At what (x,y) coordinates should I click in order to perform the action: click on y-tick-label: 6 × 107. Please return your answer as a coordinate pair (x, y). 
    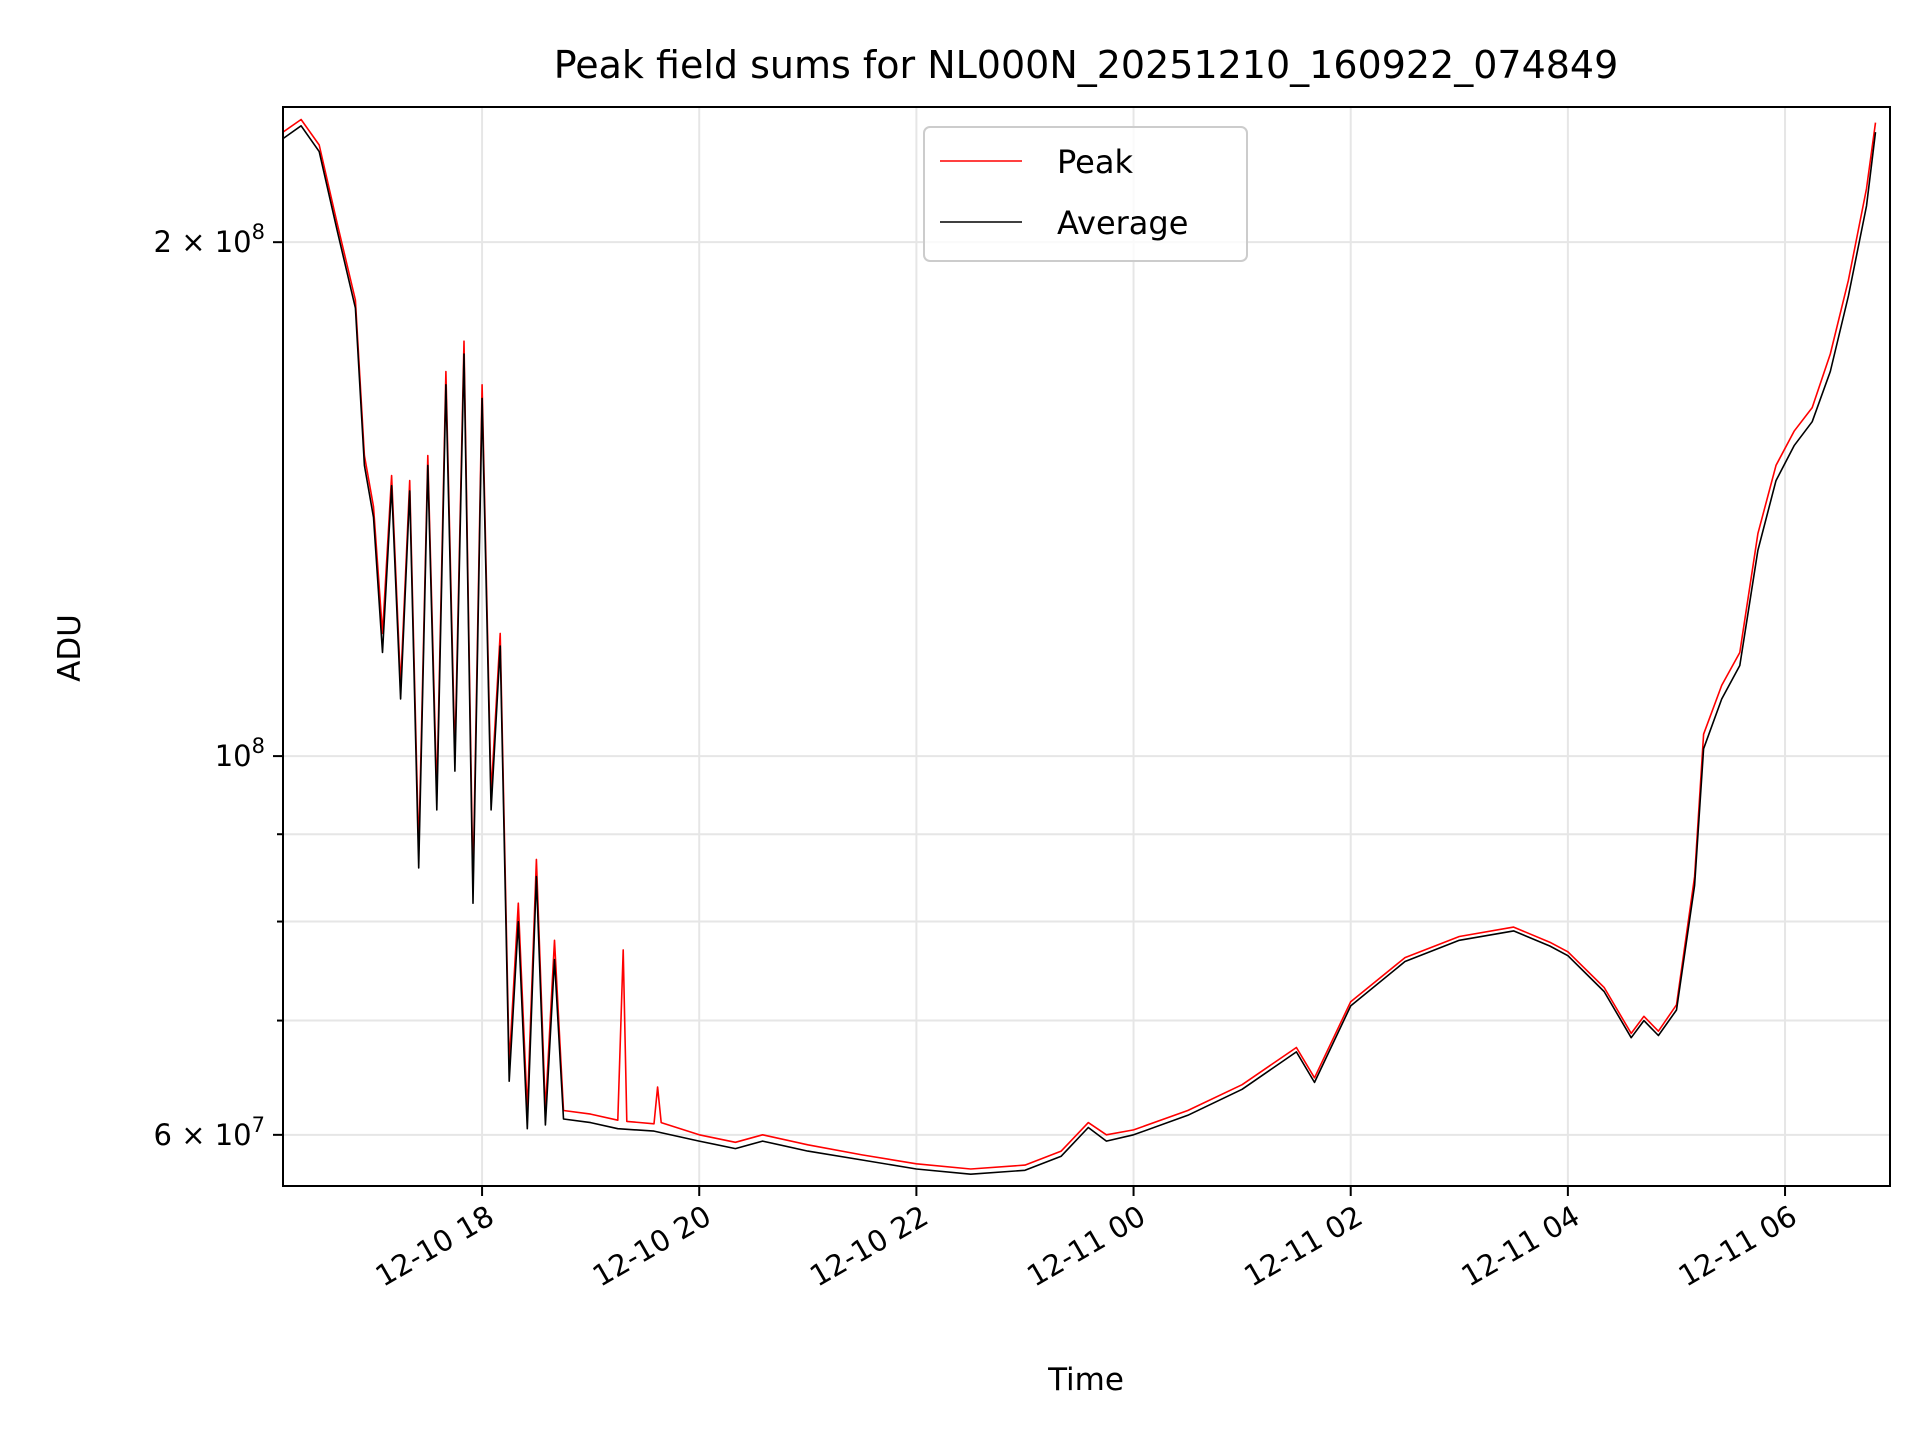
    Looking at the image, I should click on (209, 1132).